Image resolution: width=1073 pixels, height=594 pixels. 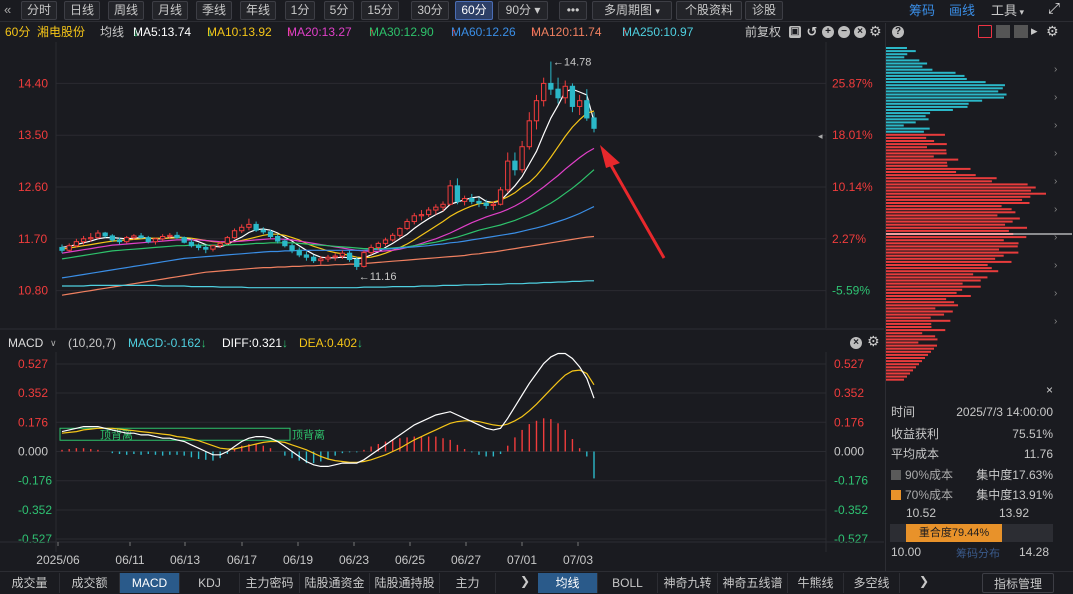 What do you see at coordinates (1034, 30) in the screenshot?
I see `panel-minimize-icon: ▸` at bounding box center [1034, 30].